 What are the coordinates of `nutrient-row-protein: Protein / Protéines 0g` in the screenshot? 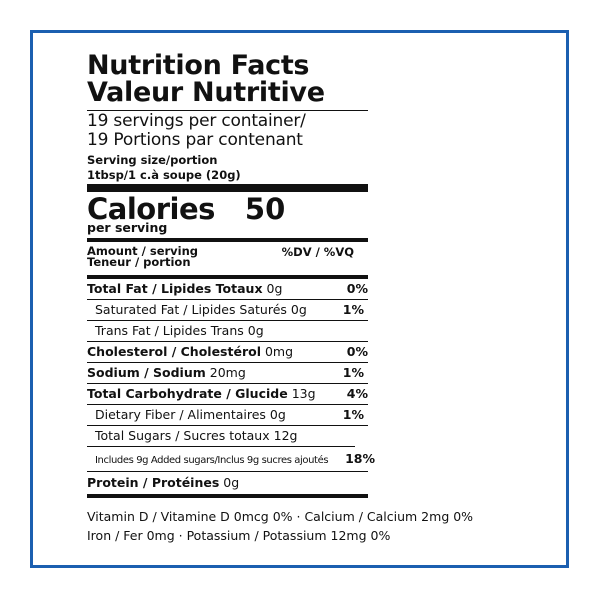 It's located at (227, 482).